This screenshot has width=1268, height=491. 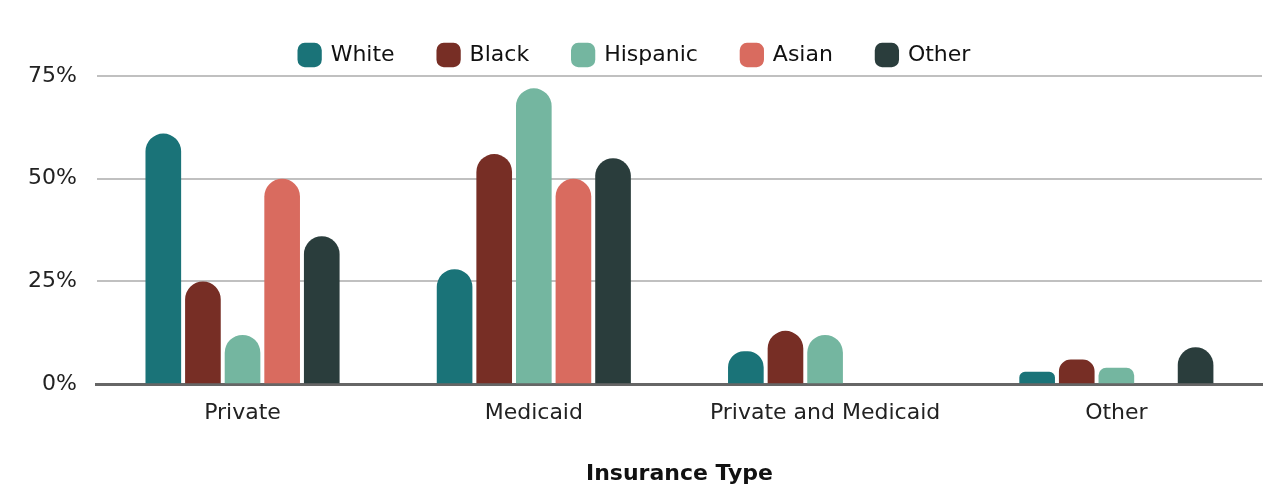 I want to click on y-tick-label: 75%, so click(x=52, y=74).